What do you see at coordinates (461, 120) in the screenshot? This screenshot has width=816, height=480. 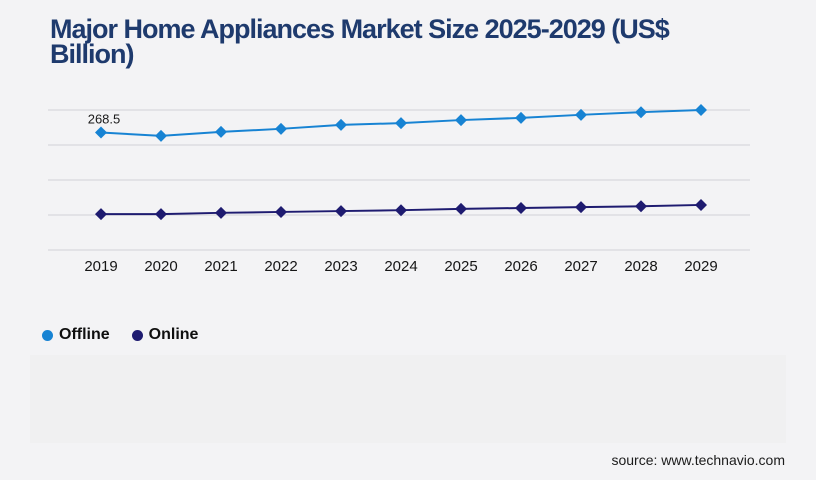 I see `data-point-offline-2025` at bounding box center [461, 120].